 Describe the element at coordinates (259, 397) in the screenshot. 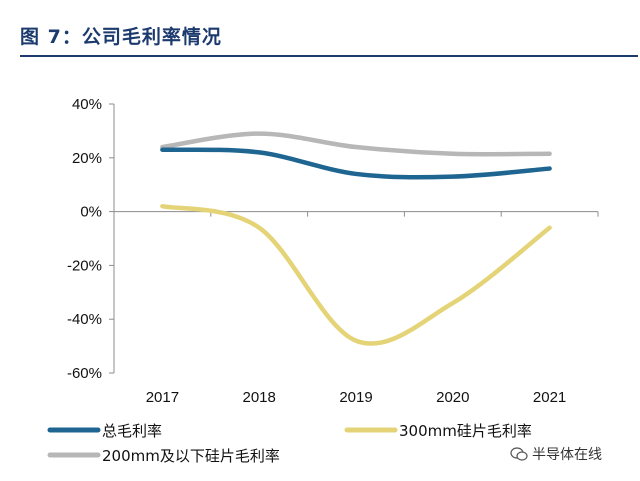

I see `x-tick-label: 2018` at that location.